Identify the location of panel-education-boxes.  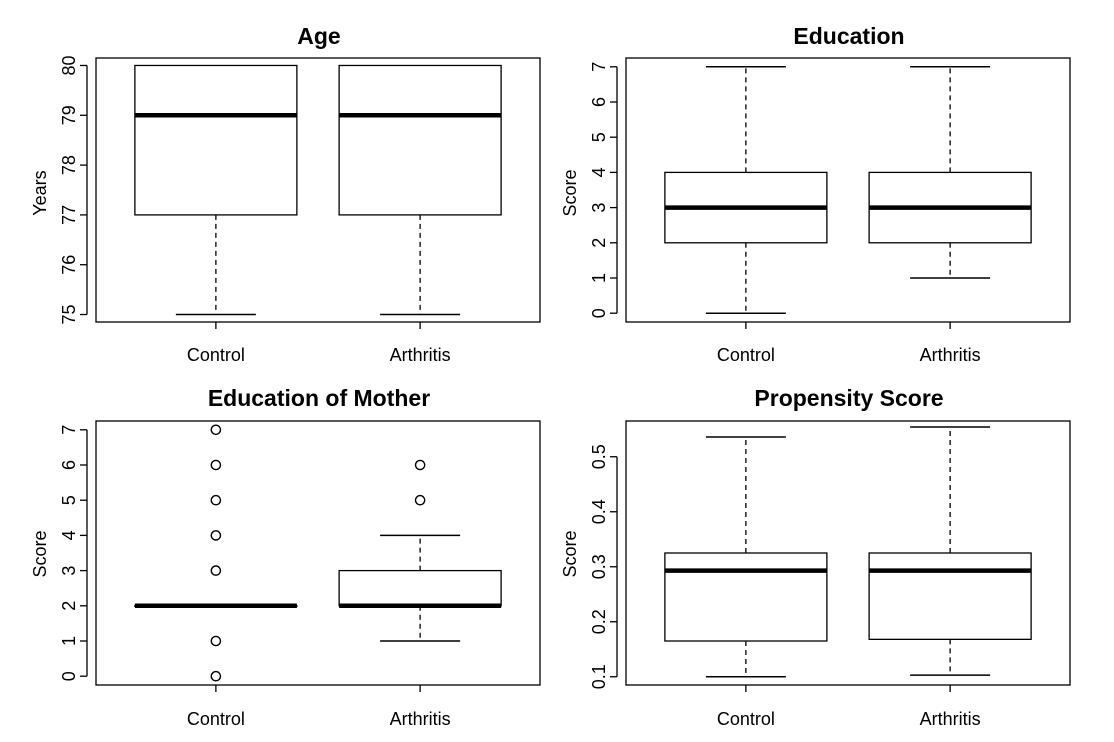
(848, 190).